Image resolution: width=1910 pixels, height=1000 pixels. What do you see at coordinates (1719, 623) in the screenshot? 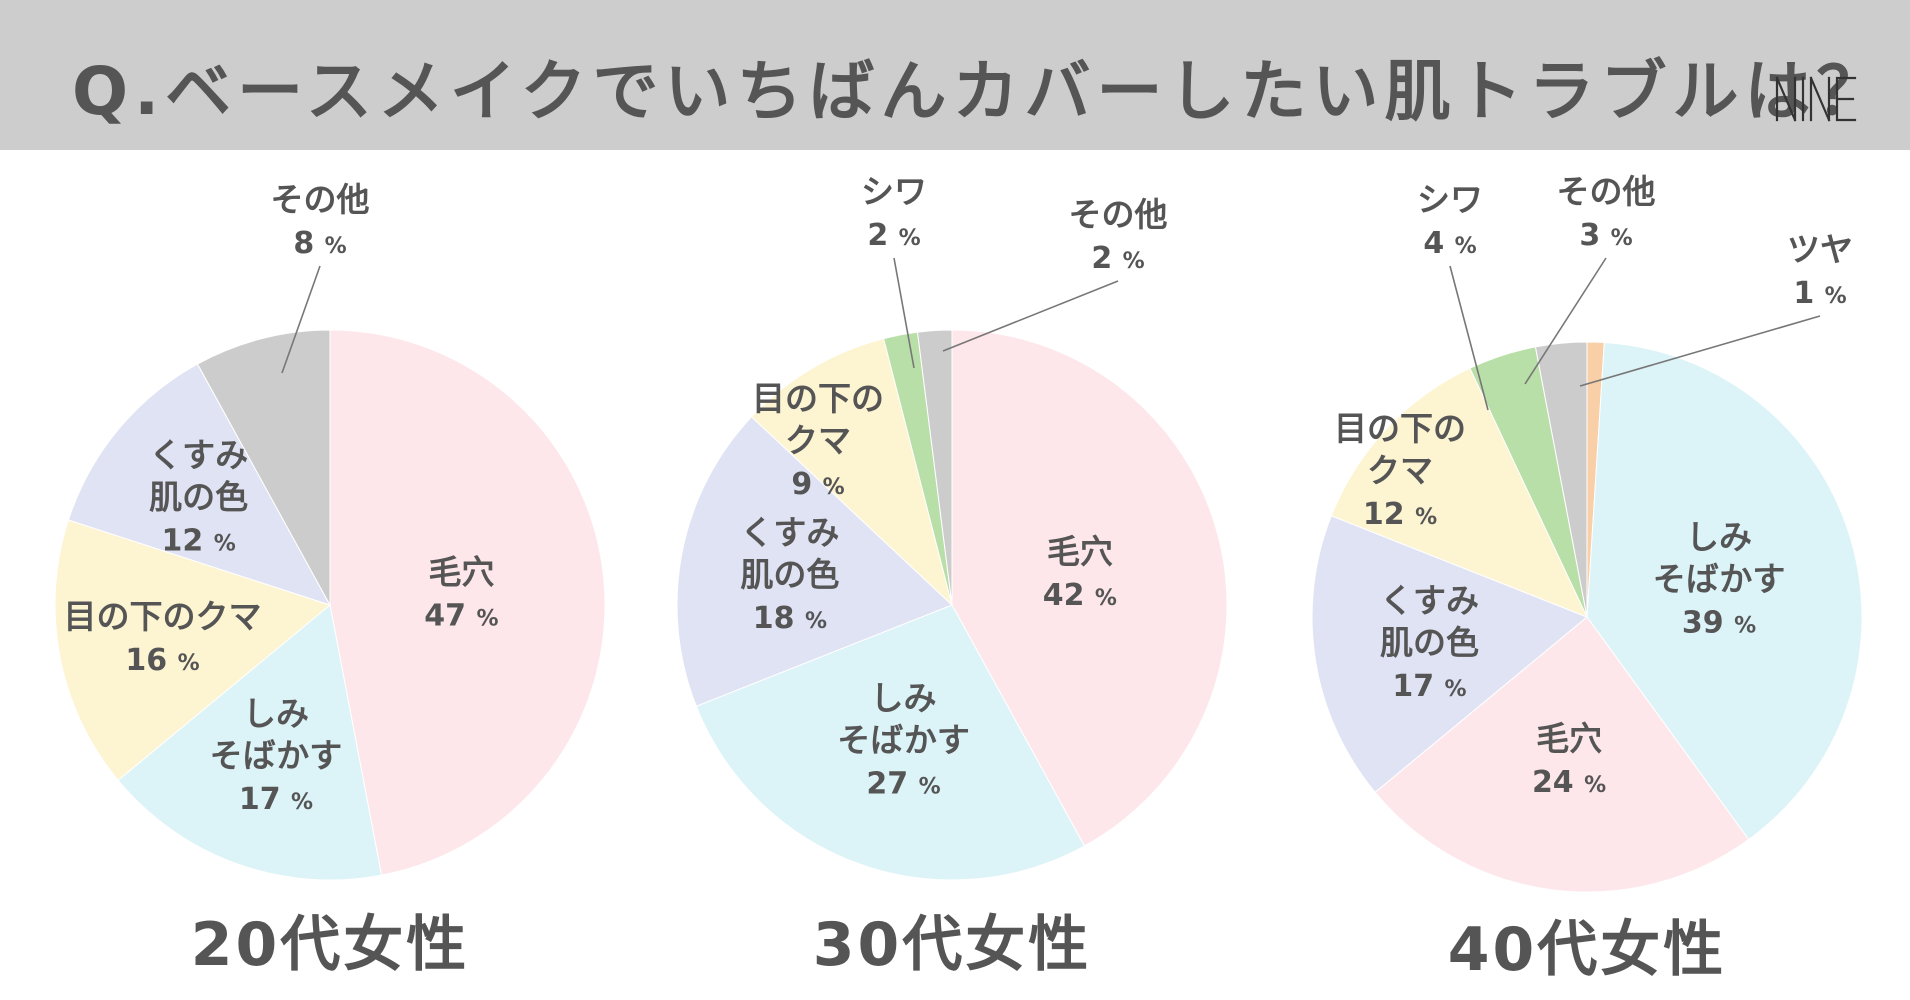
I see `slice-value-label: 39 %` at bounding box center [1719, 623].